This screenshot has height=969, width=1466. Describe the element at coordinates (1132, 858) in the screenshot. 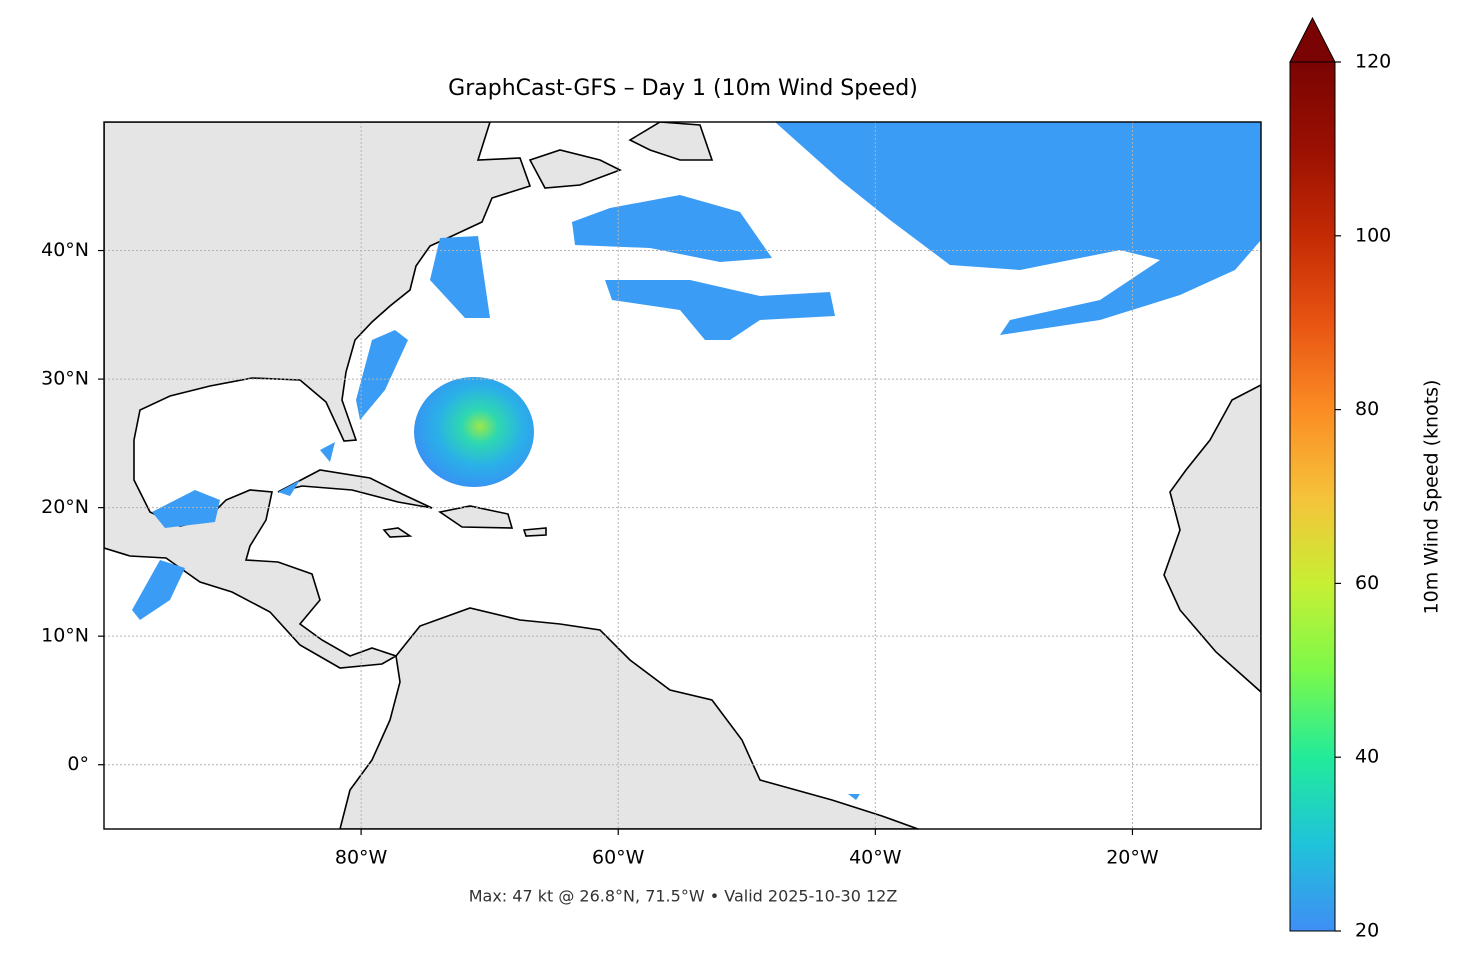

I see `x-tick-label: 20°W` at that location.